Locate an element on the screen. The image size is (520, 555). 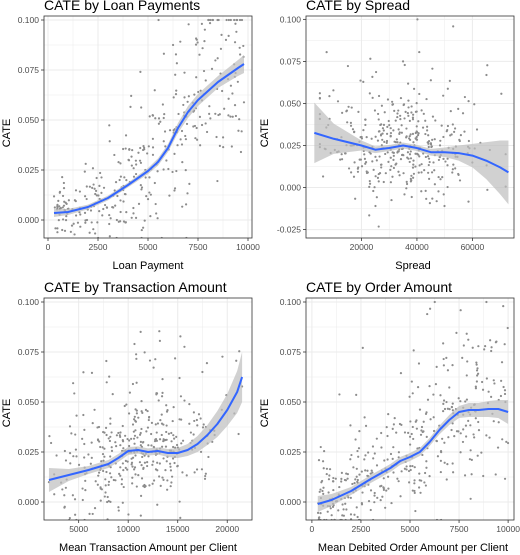
x-tick-label: 2500 is located at coordinates (360, 529).